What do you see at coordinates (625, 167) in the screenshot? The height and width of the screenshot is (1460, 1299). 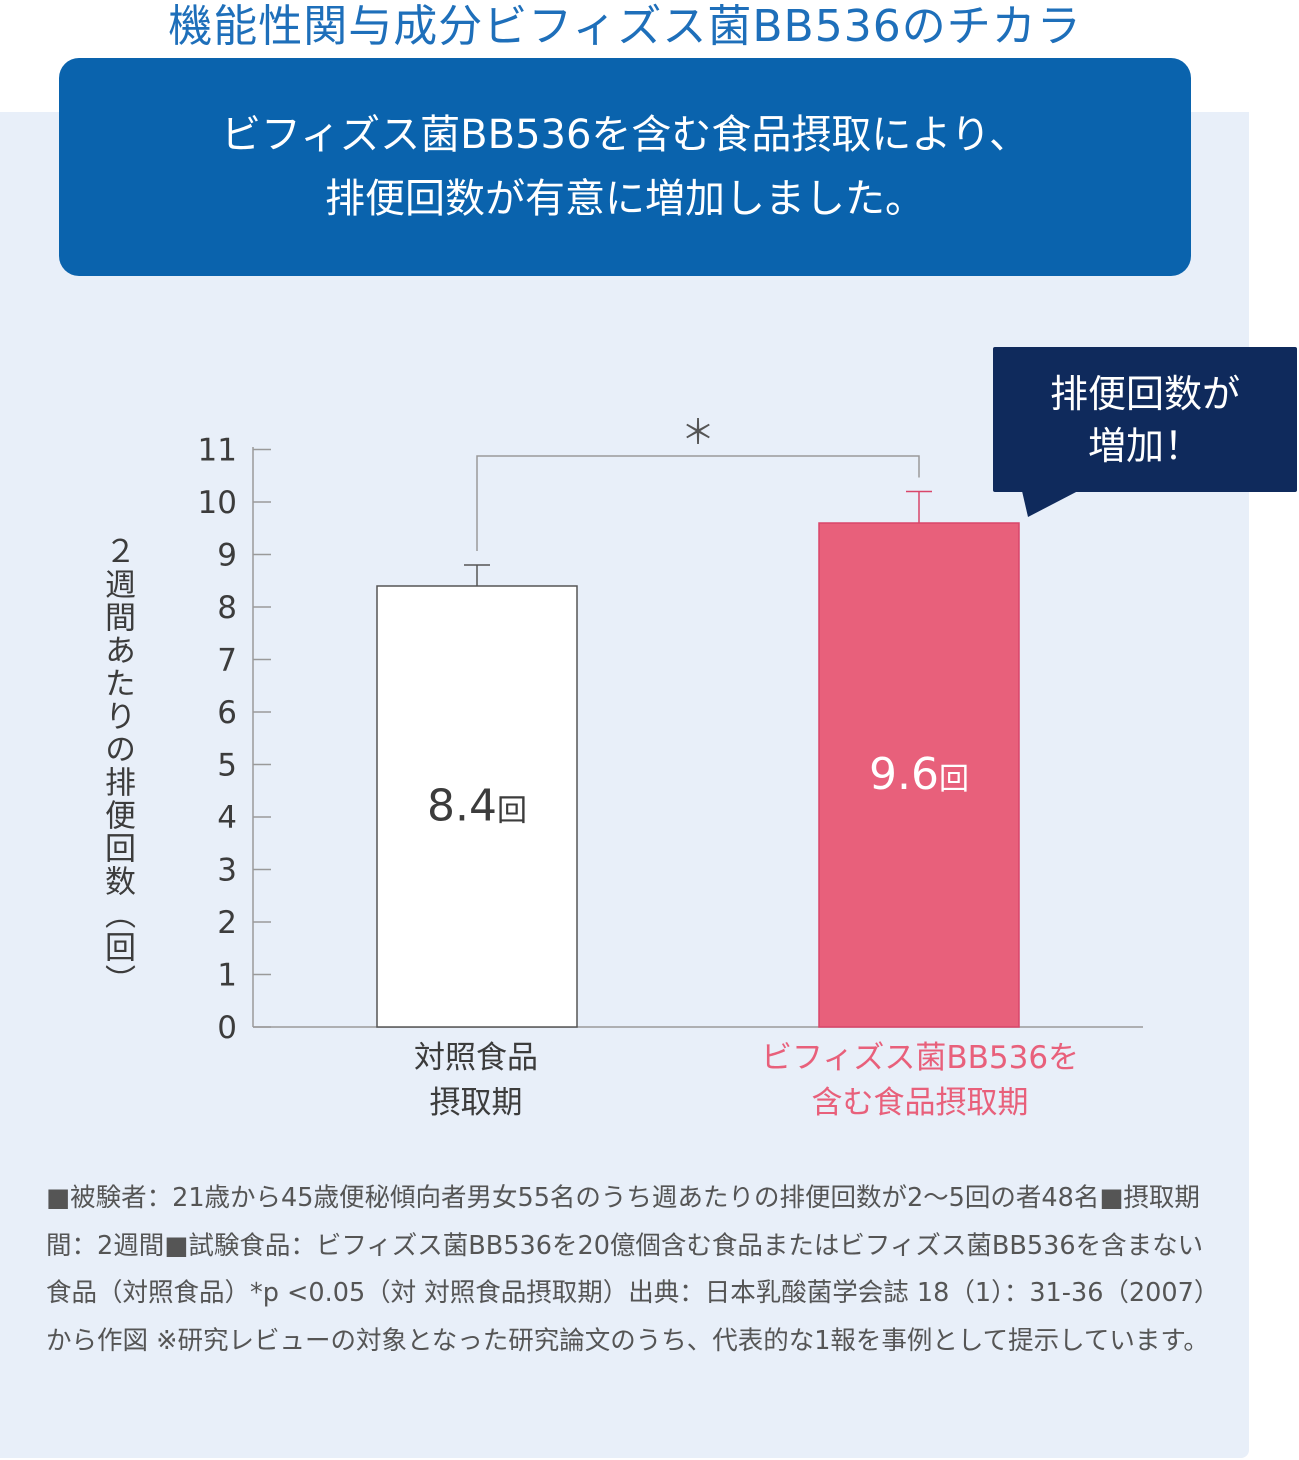 I see `headline-box: ビフィズス菌BB536を含む食品摂取により、 排便回数が有意に増加しました。` at bounding box center [625, 167].